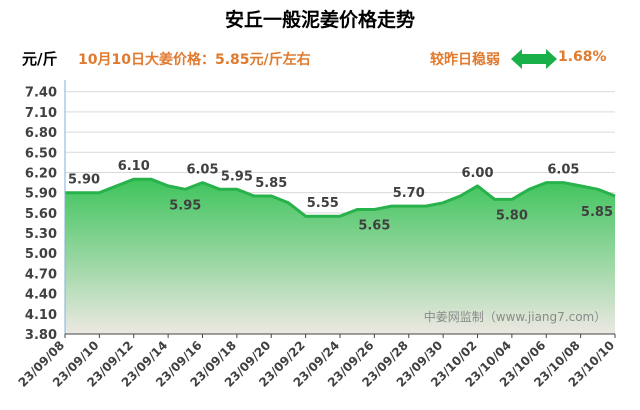 Image resolution: width=640 pixels, height=410 pixels. What do you see at coordinates (41, 254) in the screenshot?
I see `y-tick-label: 5.00` at bounding box center [41, 254].